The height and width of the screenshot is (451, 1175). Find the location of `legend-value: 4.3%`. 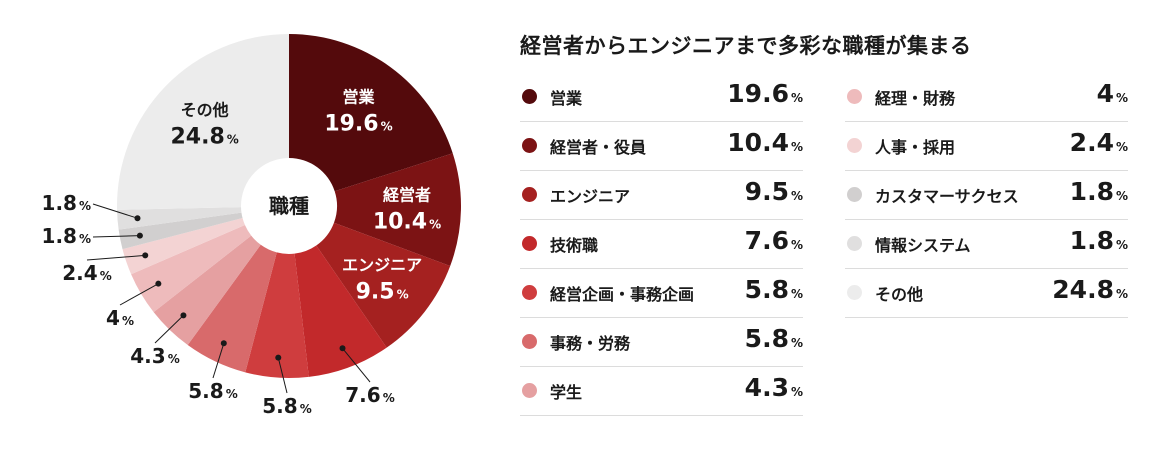

legend-value: 4.3% is located at coordinates (773, 387).